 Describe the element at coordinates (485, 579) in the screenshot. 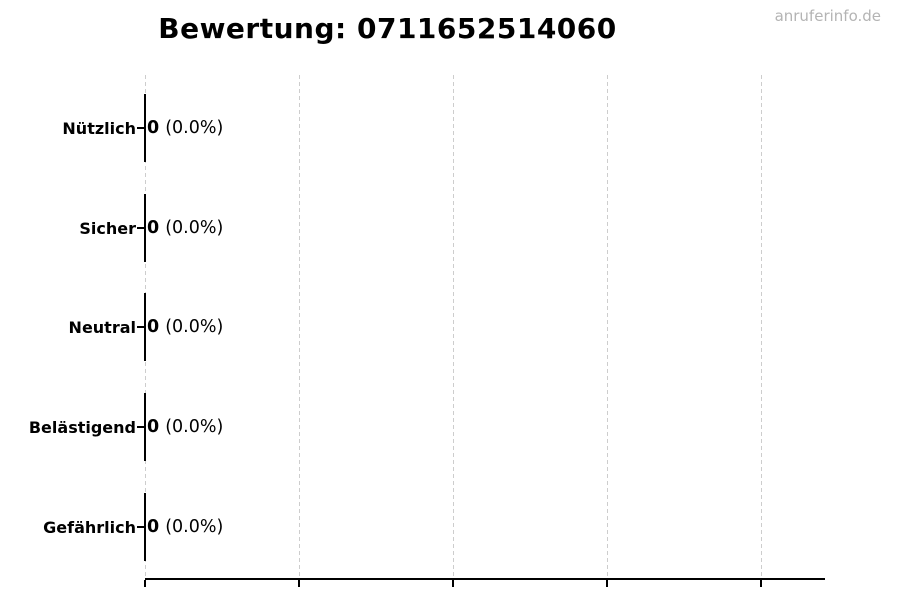

I see `x-axis-line` at that location.